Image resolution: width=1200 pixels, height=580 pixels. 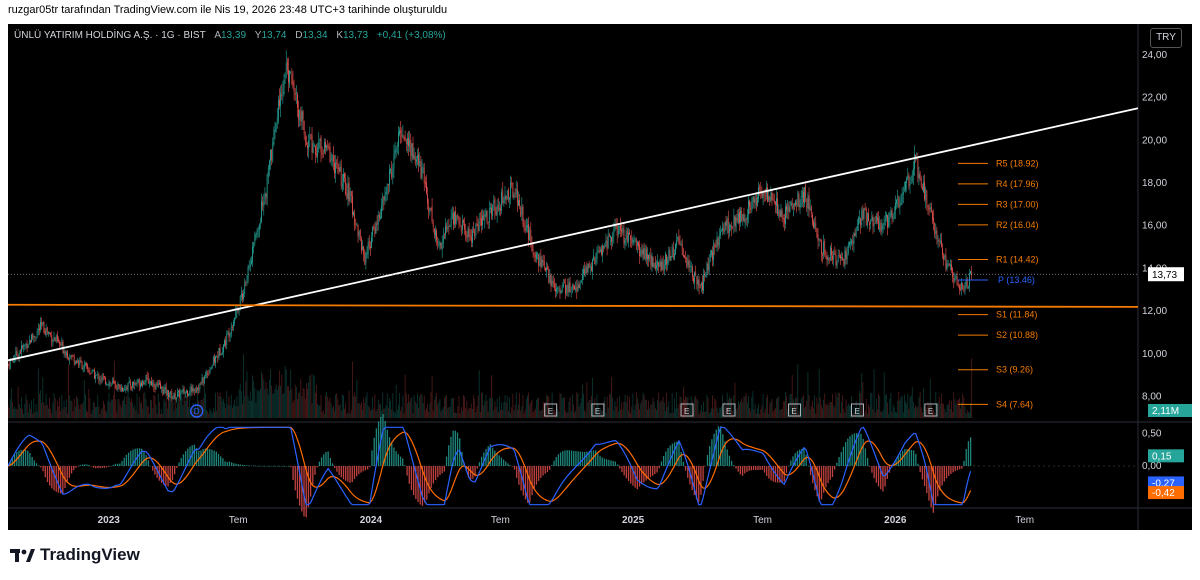 I want to click on earnings-marker-icon, so click(x=795, y=410).